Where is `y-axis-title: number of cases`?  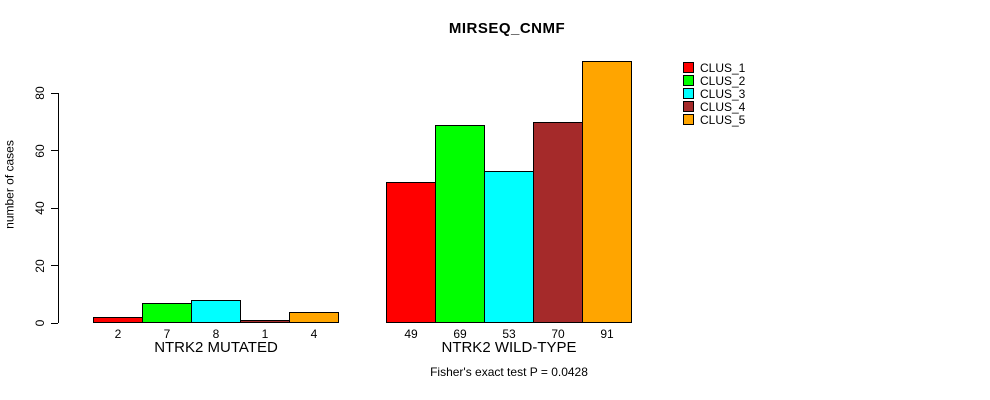
y-axis-title: number of cases is located at coordinates (9, 184).